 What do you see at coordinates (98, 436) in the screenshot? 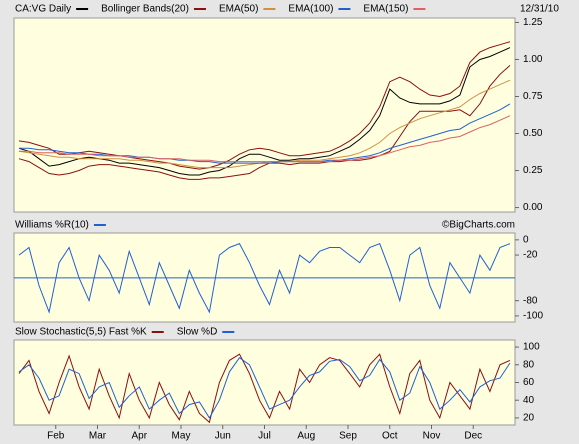
I see `x-tick-label: Mar` at bounding box center [98, 436].